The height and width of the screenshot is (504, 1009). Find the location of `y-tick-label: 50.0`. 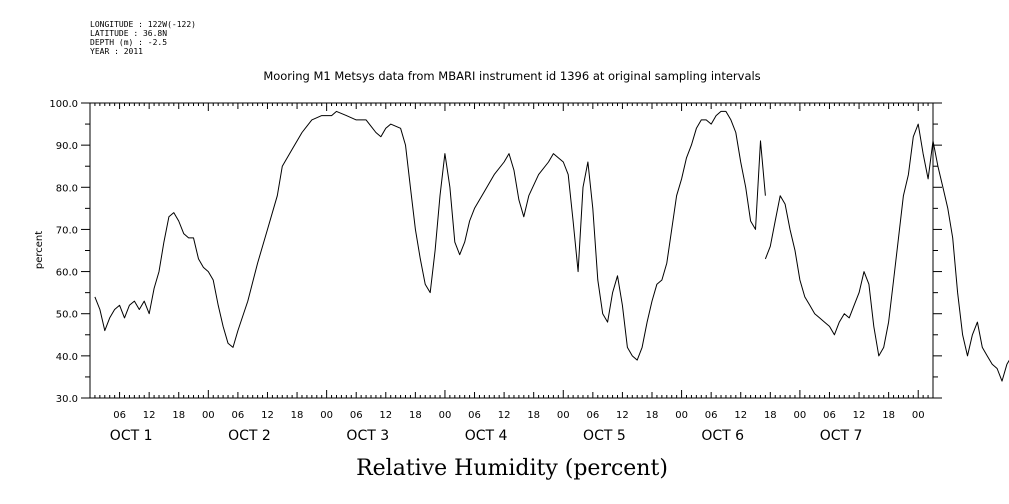

y-tick-label: 50.0 is located at coordinates (67, 315).